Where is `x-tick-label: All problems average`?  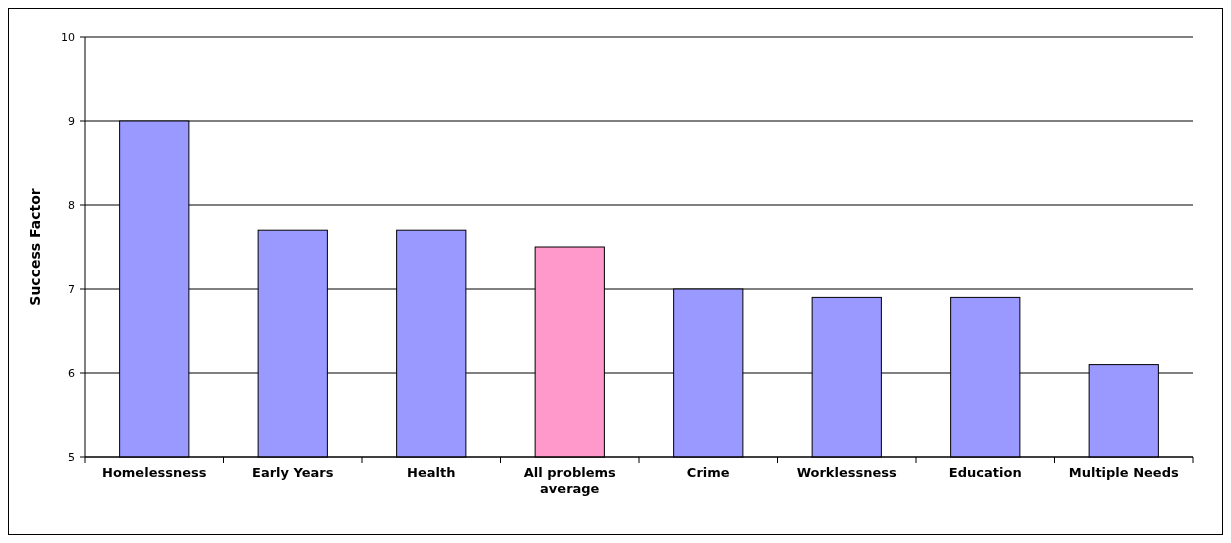
x-tick-label: All problems average is located at coordinates (570, 480).